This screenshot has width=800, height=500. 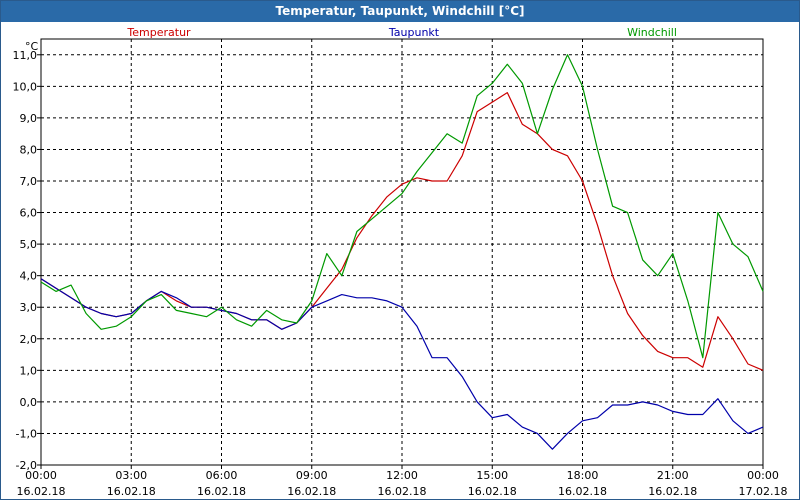 I want to click on window-title: Temperatur, Taupunkt, Windchill [°C], so click(x=400, y=11).